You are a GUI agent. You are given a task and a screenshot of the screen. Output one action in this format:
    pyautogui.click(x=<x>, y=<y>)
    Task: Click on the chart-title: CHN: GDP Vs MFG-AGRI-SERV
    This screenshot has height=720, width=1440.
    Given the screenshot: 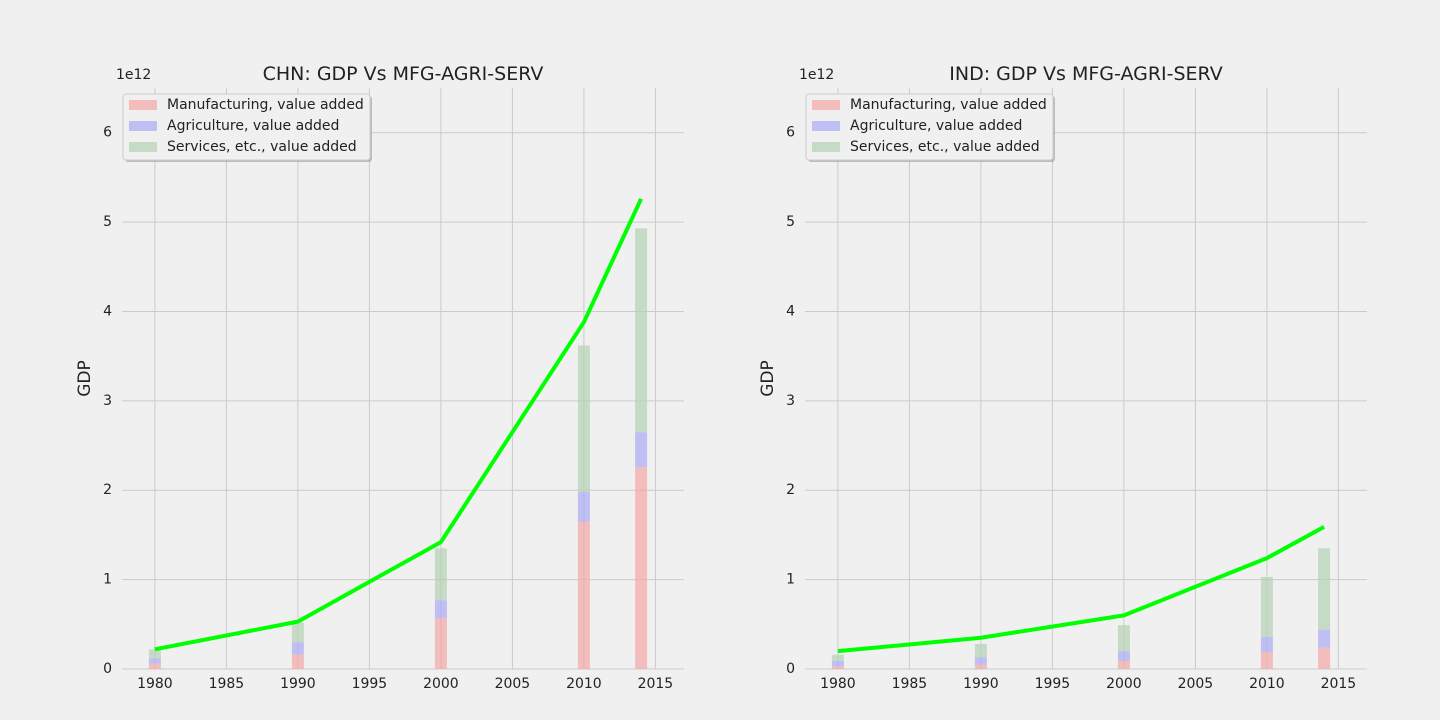 What is the action you would take?
    pyautogui.click(x=403, y=74)
    